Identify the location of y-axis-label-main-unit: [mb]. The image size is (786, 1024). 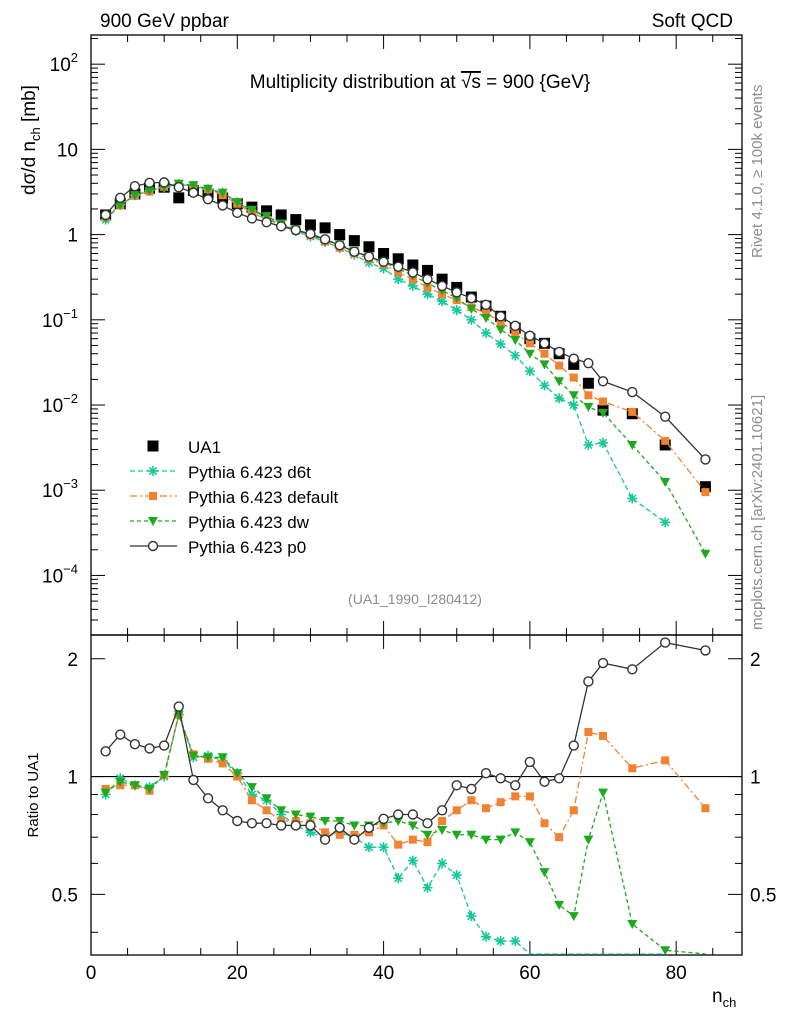
(29, 106).